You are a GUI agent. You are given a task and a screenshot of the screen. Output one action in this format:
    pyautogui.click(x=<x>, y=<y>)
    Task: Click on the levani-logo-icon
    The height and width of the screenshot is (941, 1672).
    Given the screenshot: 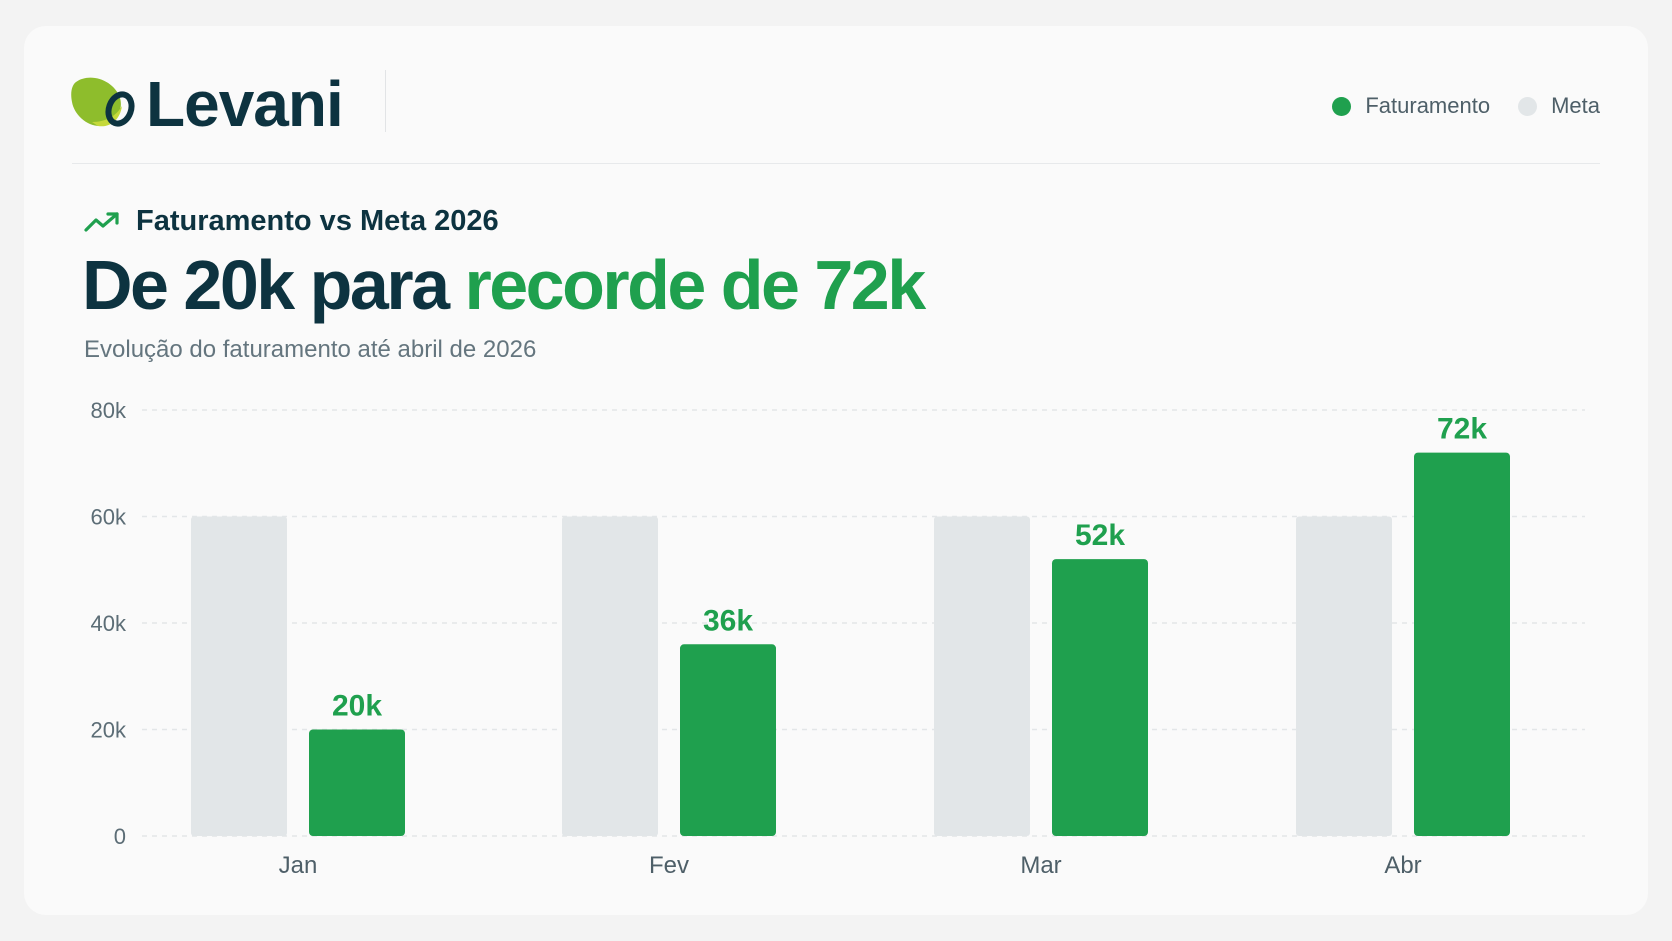 What is the action you would take?
    pyautogui.click(x=103, y=102)
    